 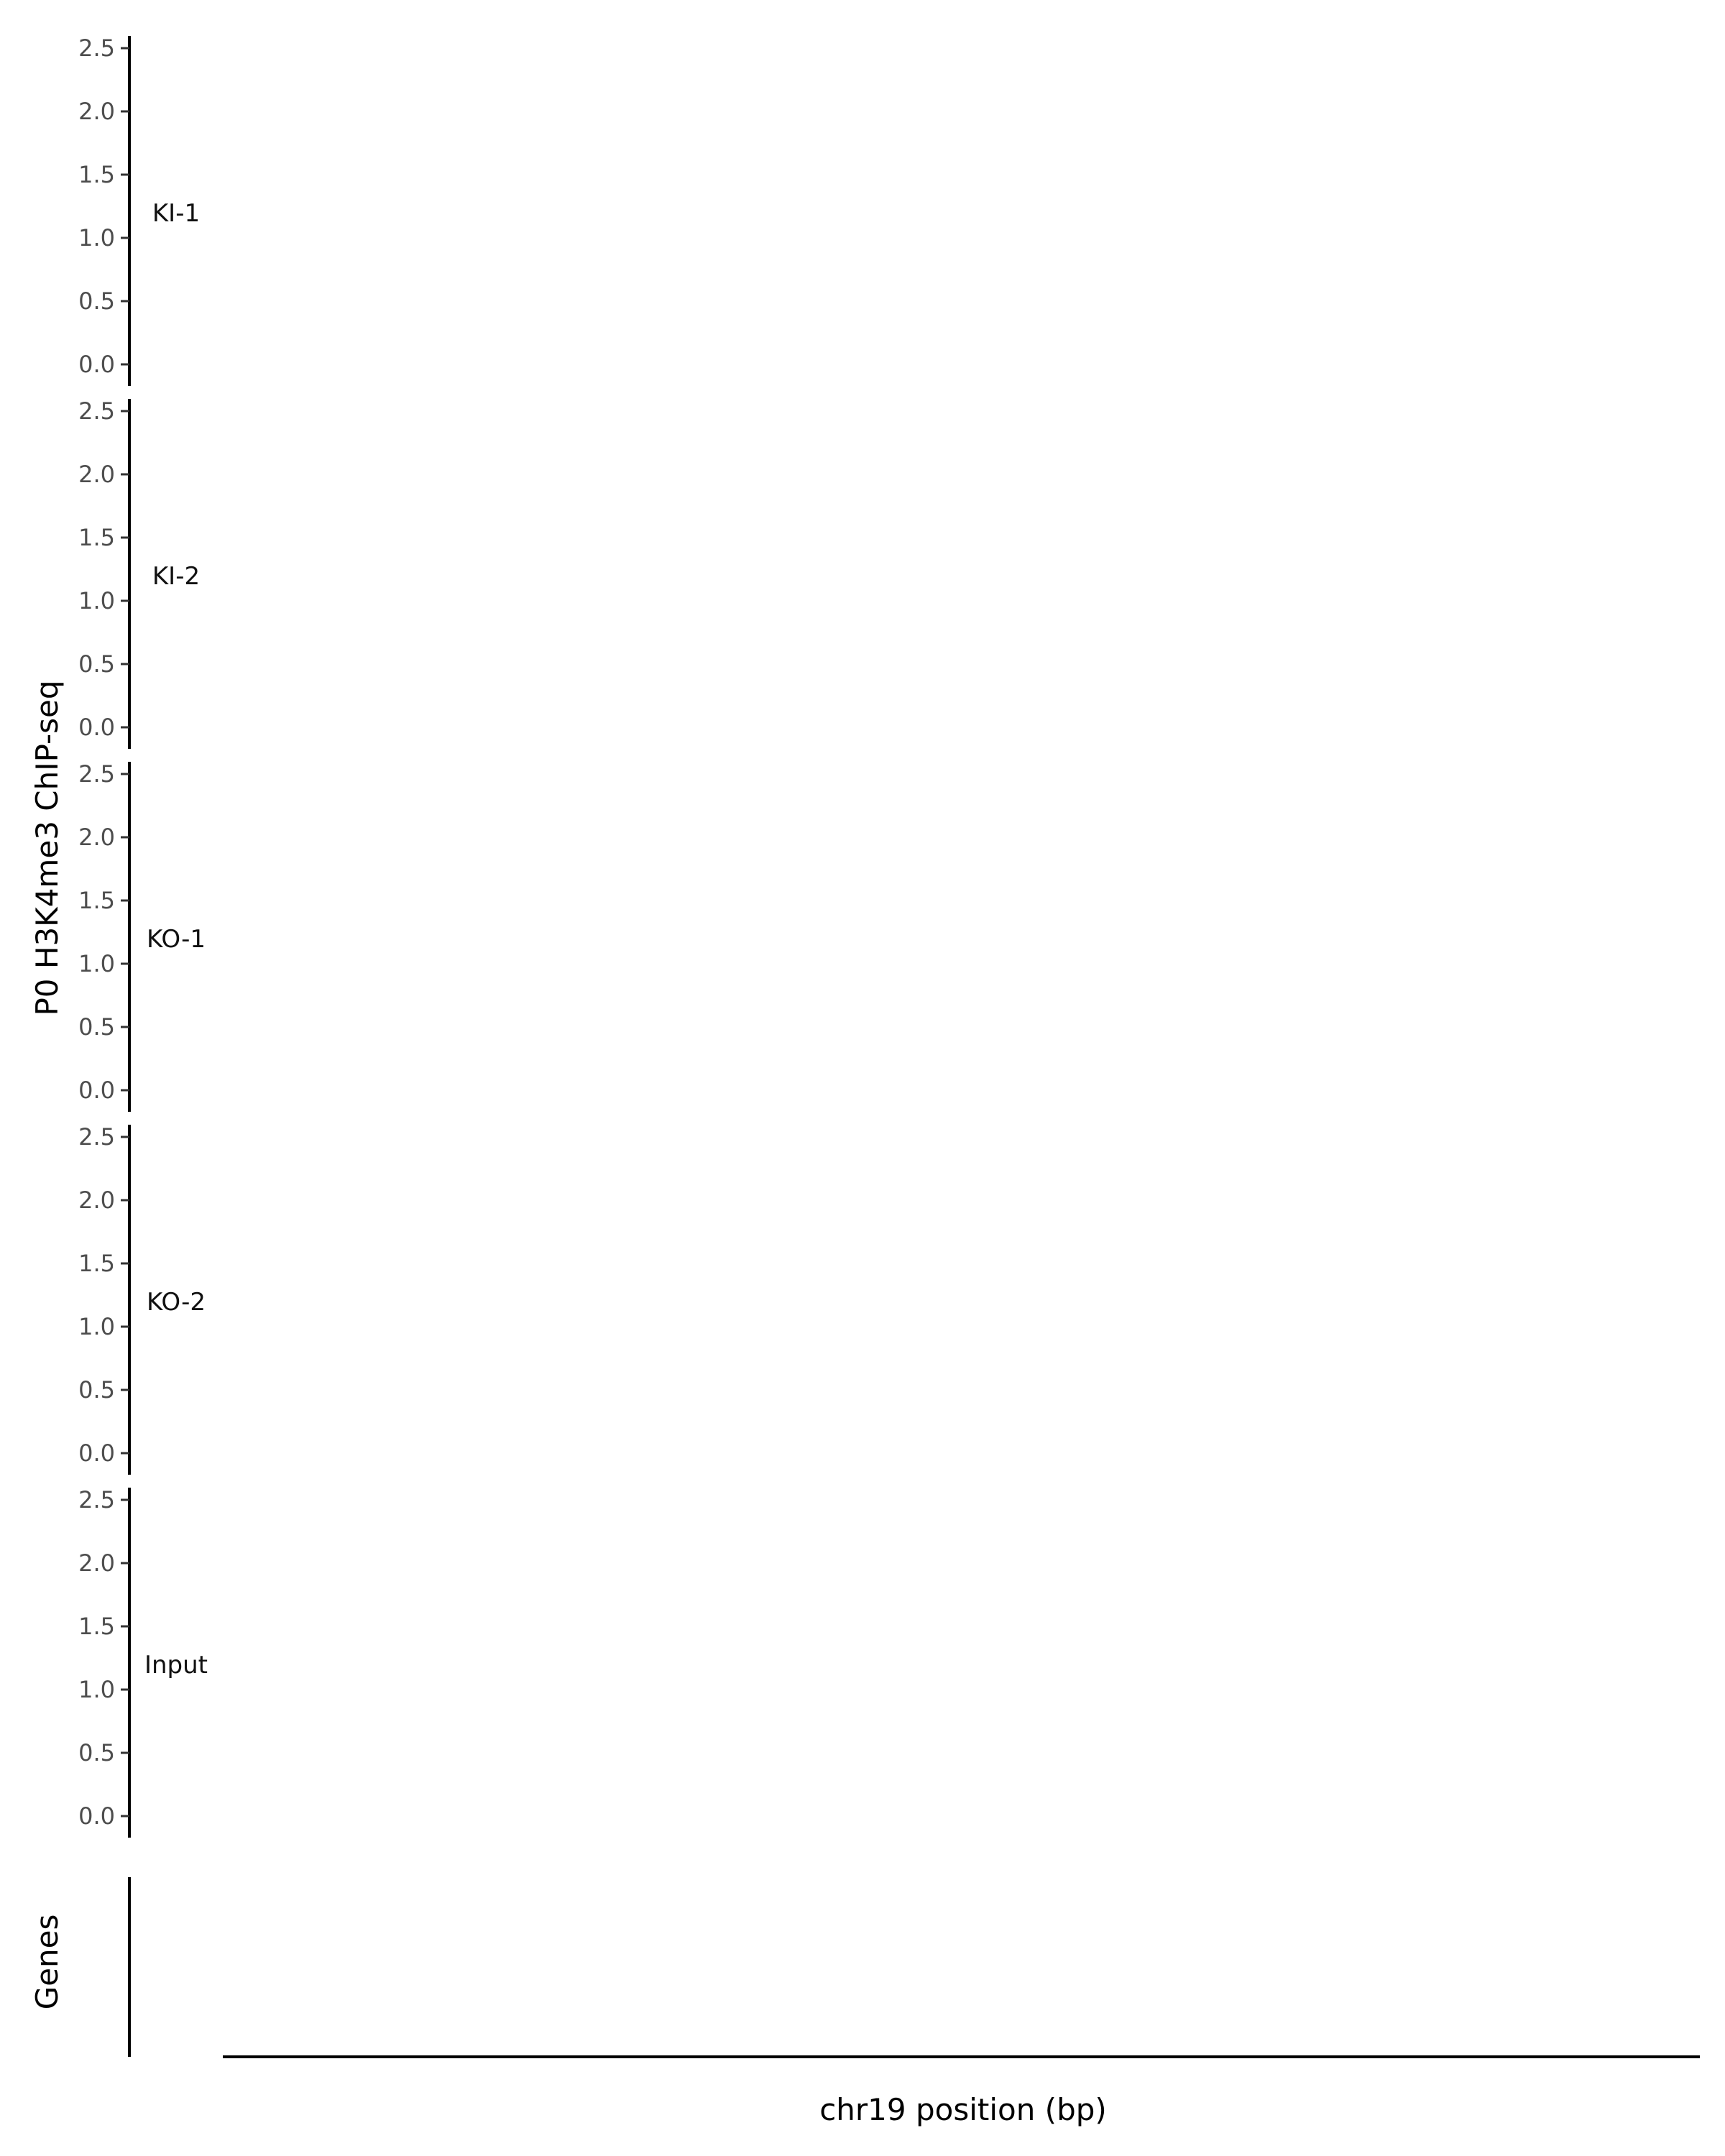 What do you see at coordinates (176, 1302) in the screenshot?
I see `track-label: KO-2` at bounding box center [176, 1302].